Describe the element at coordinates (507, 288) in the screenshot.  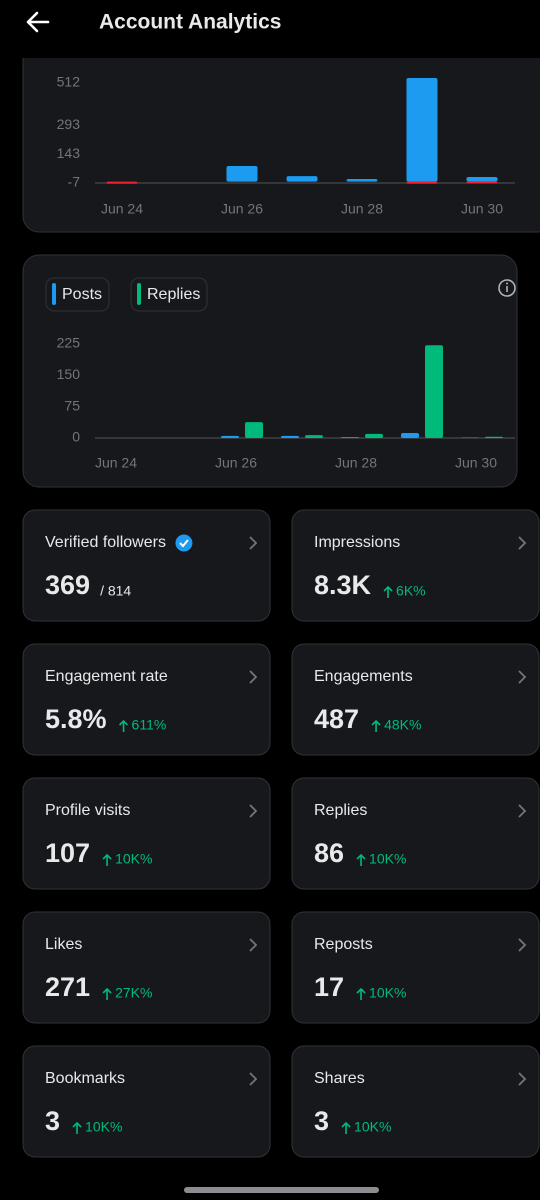
I see `info-icon` at that location.